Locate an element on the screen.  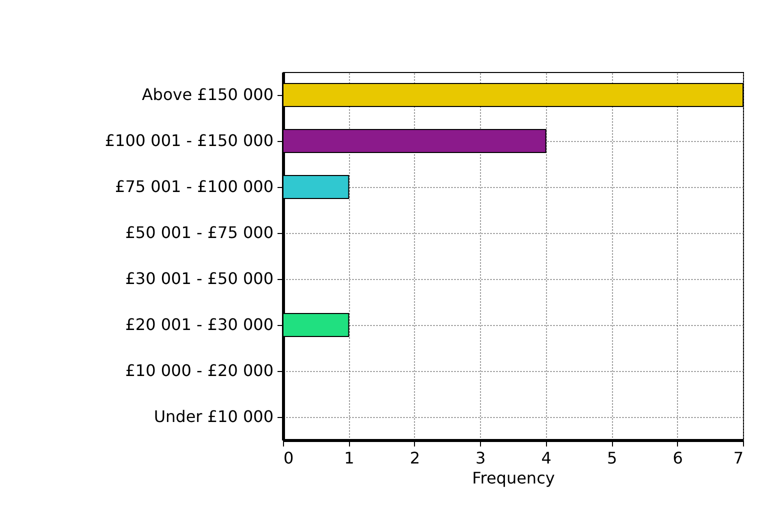
x-axis-title: Frequency is located at coordinates (513, 478).